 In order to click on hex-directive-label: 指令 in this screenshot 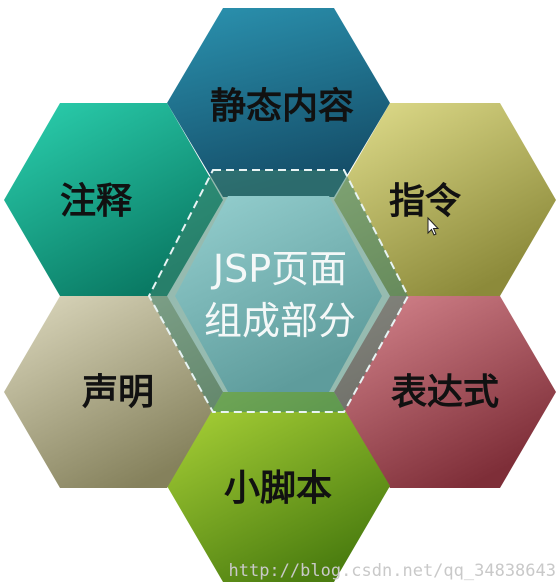, I will do `click(425, 201)`.